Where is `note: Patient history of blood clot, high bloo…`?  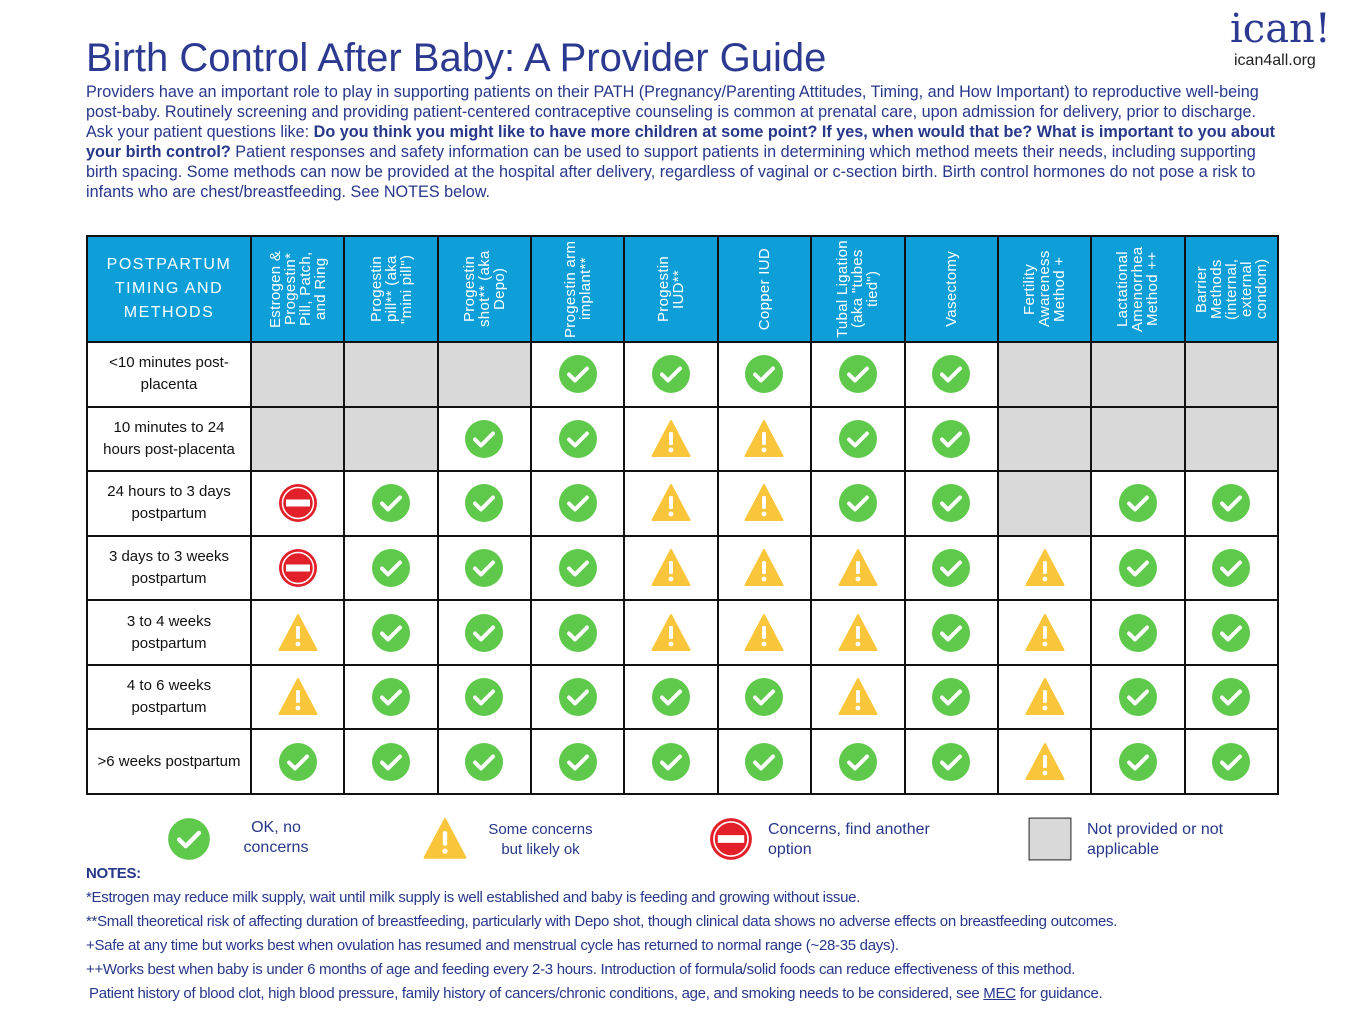 note: Patient history of blood clot, high bloo… is located at coordinates (711, 994).